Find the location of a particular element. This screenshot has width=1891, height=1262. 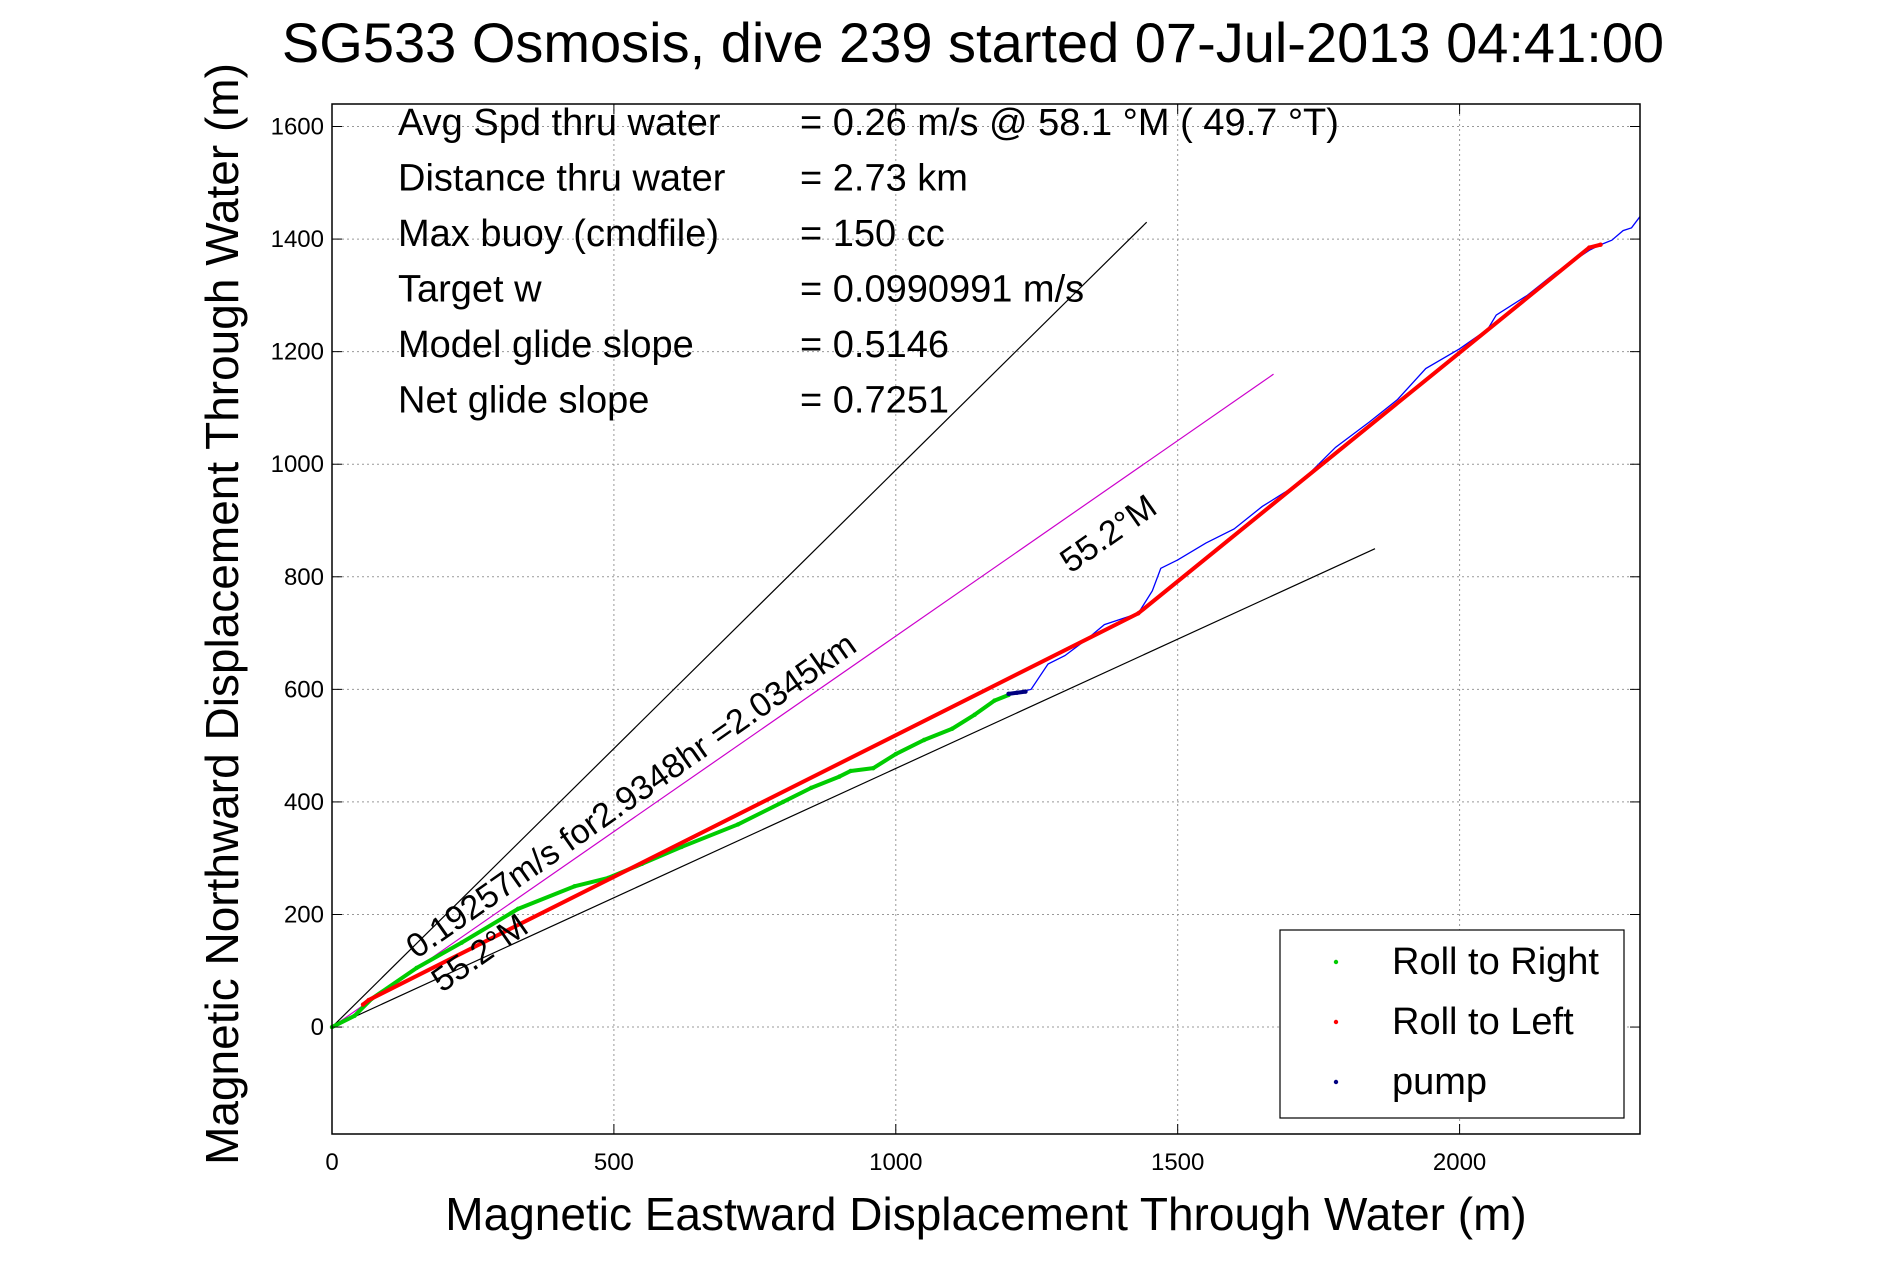

legend-box is located at coordinates (1452, 1024).